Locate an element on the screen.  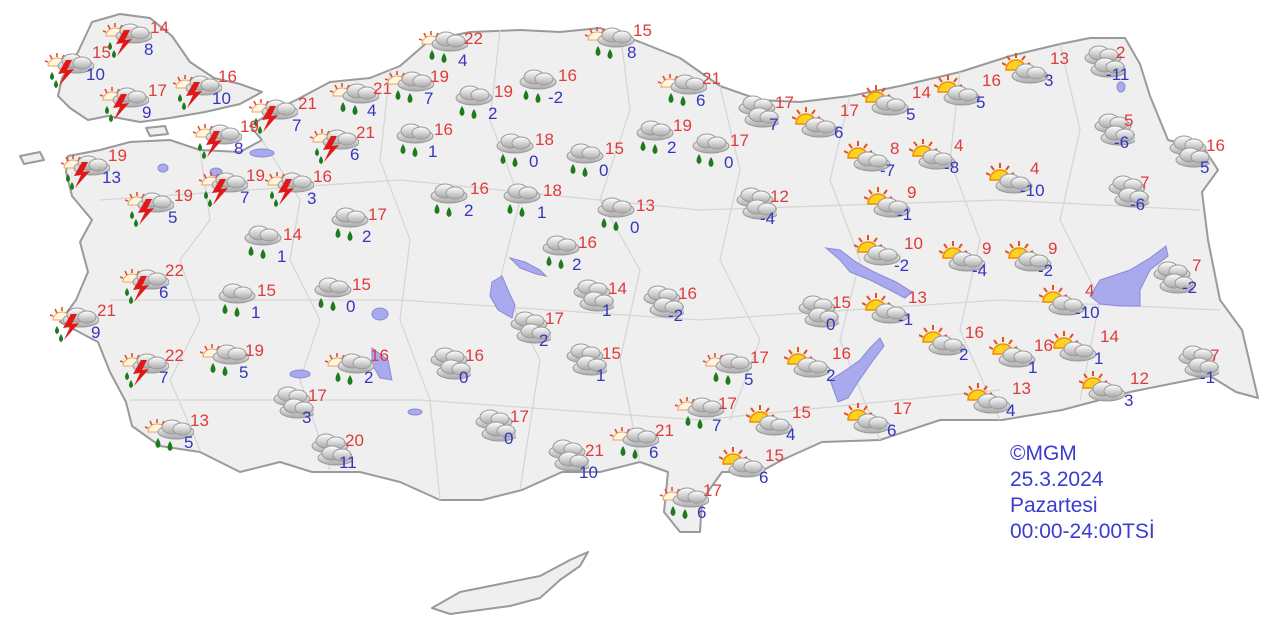
max-temperature: 5 is located at coordinates (1129, 120).